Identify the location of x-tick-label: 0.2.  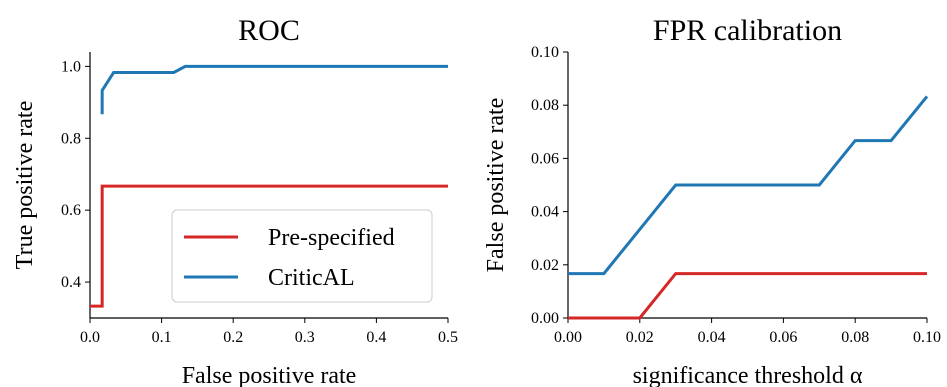
(233, 337).